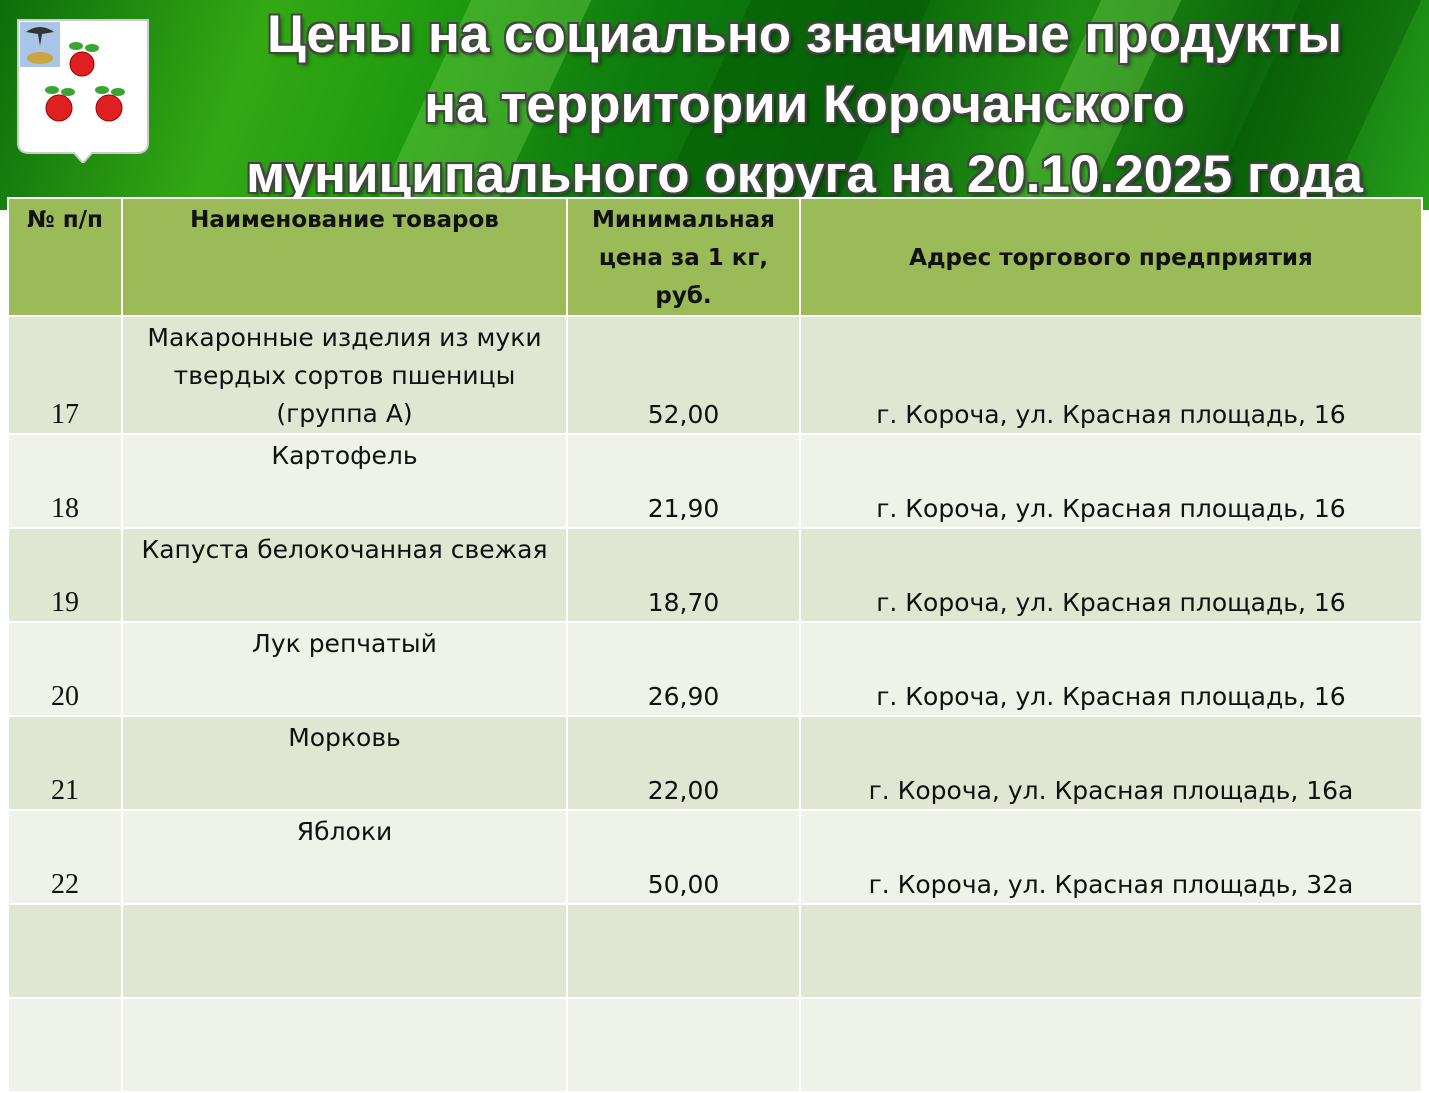  I want to click on row-number: 22, so click(65, 857).